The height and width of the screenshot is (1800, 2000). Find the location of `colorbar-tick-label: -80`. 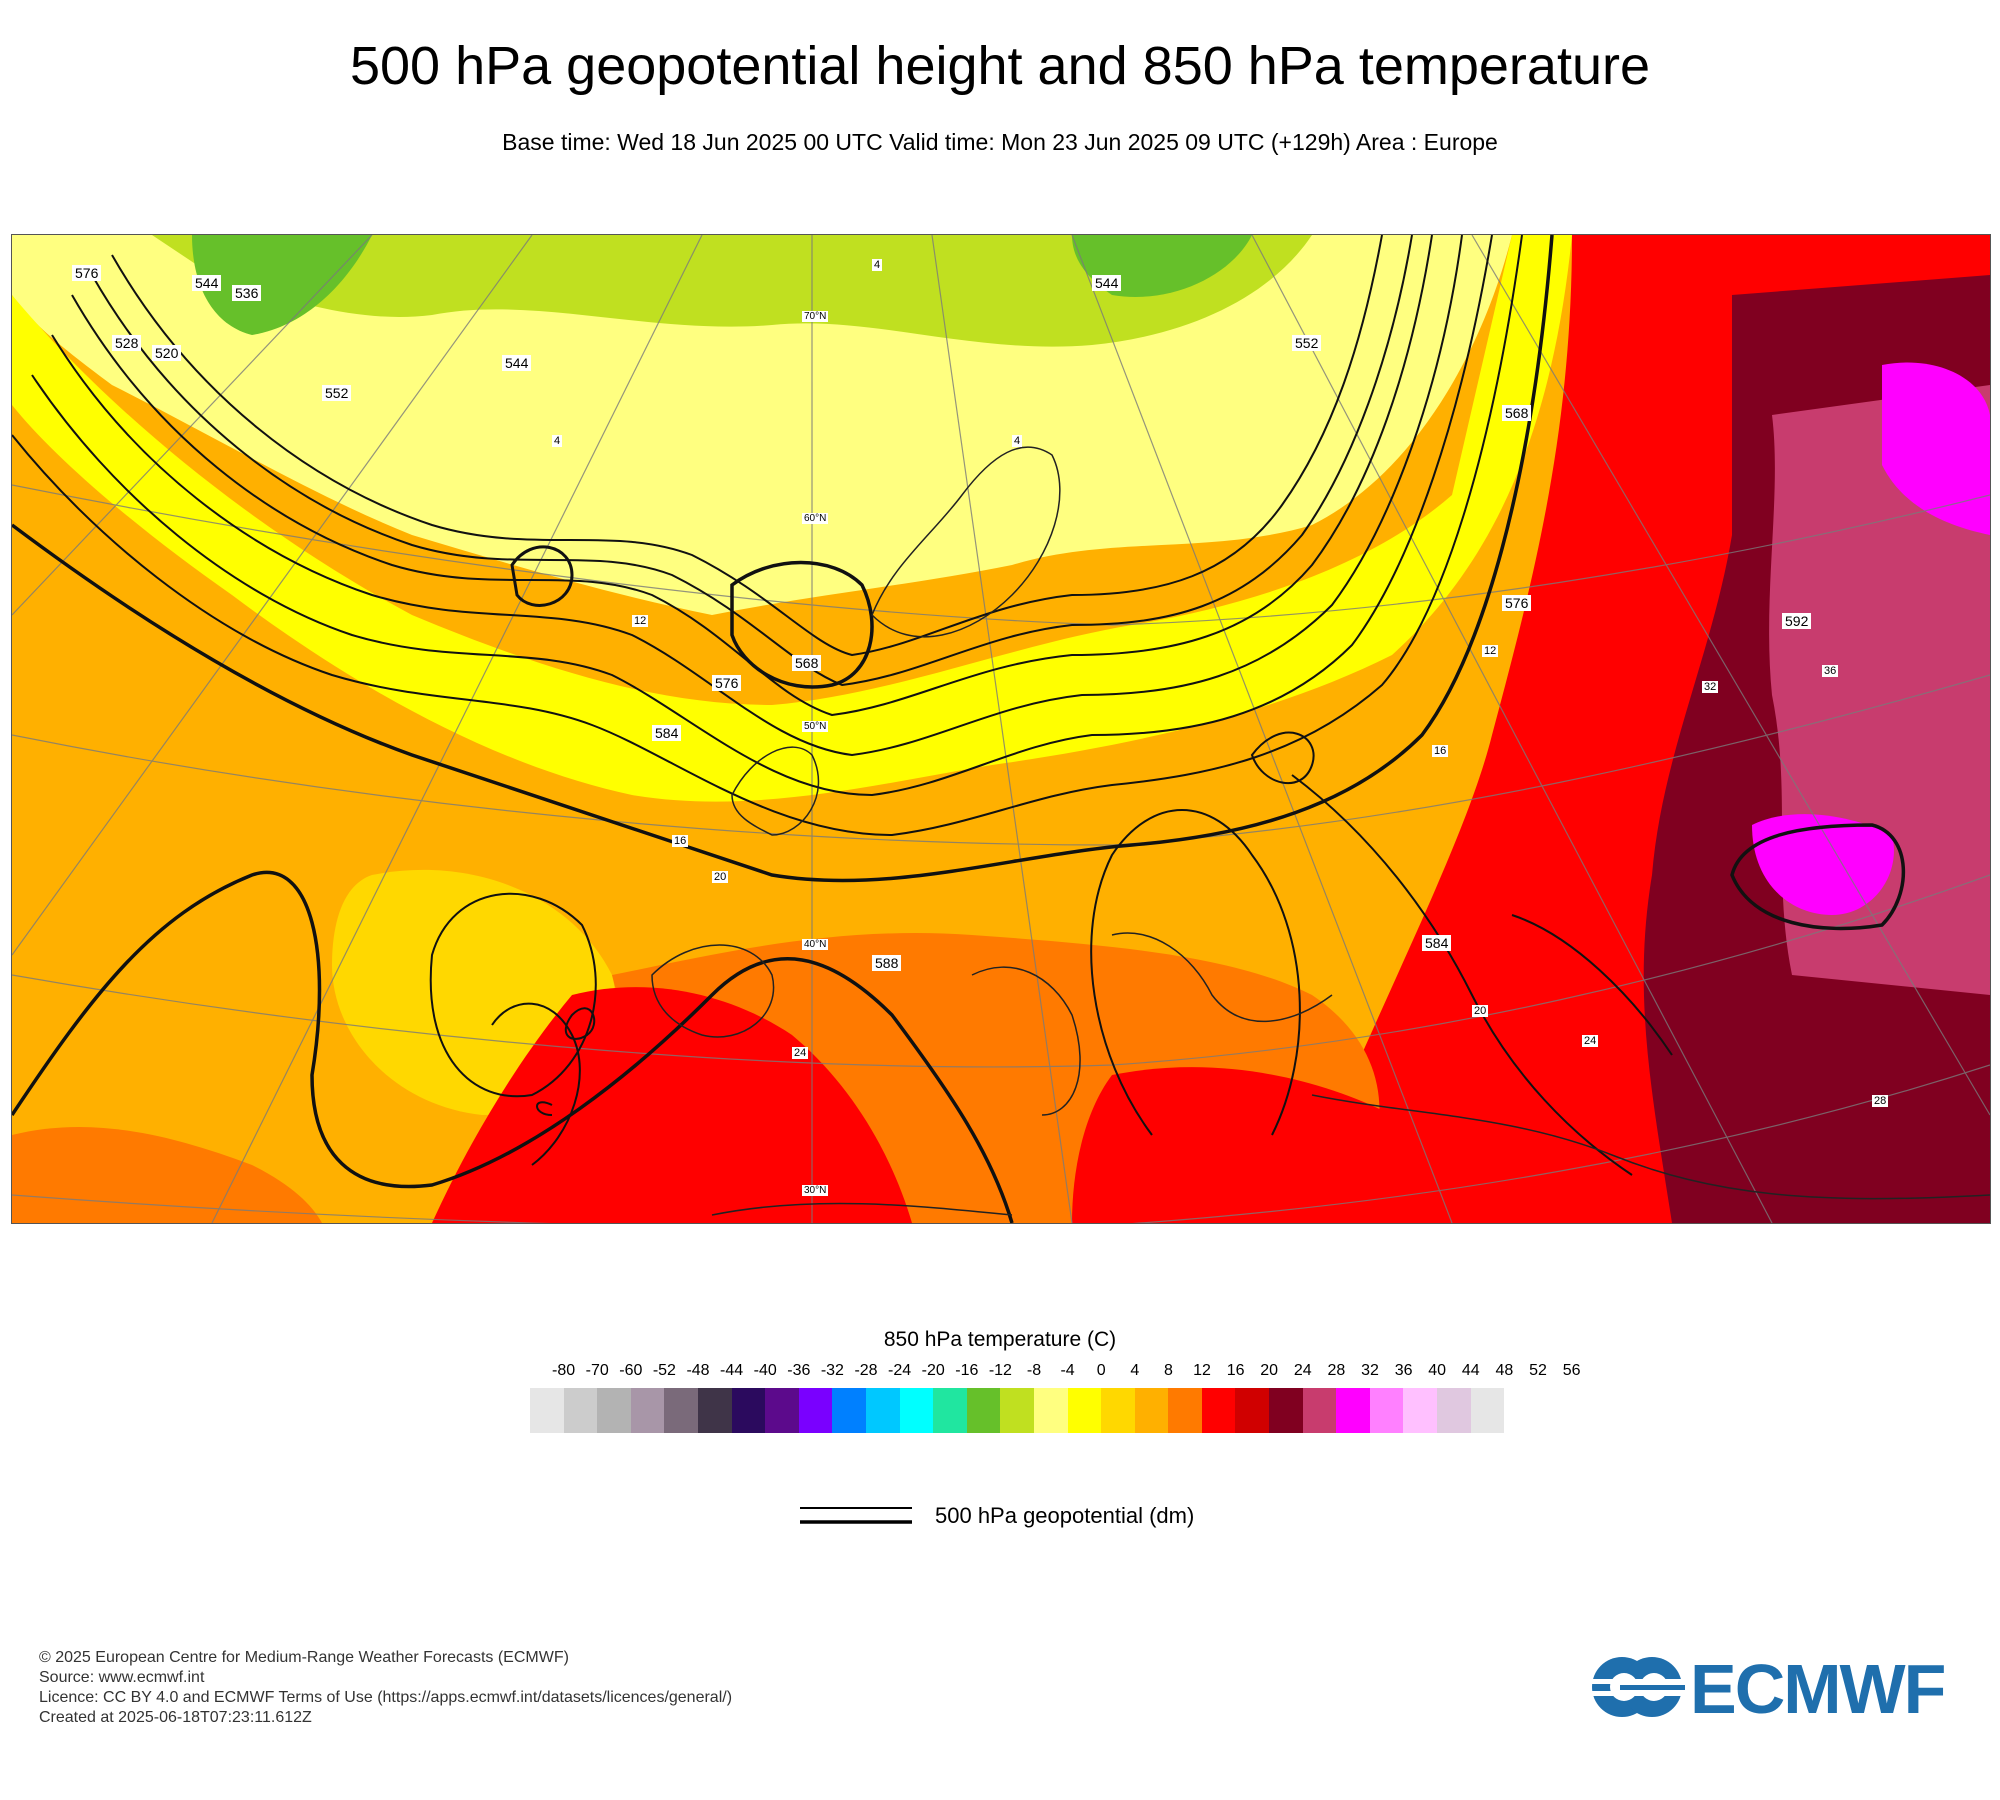

colorbar-tick-label: -80 is located at coordinates (564, 1370).